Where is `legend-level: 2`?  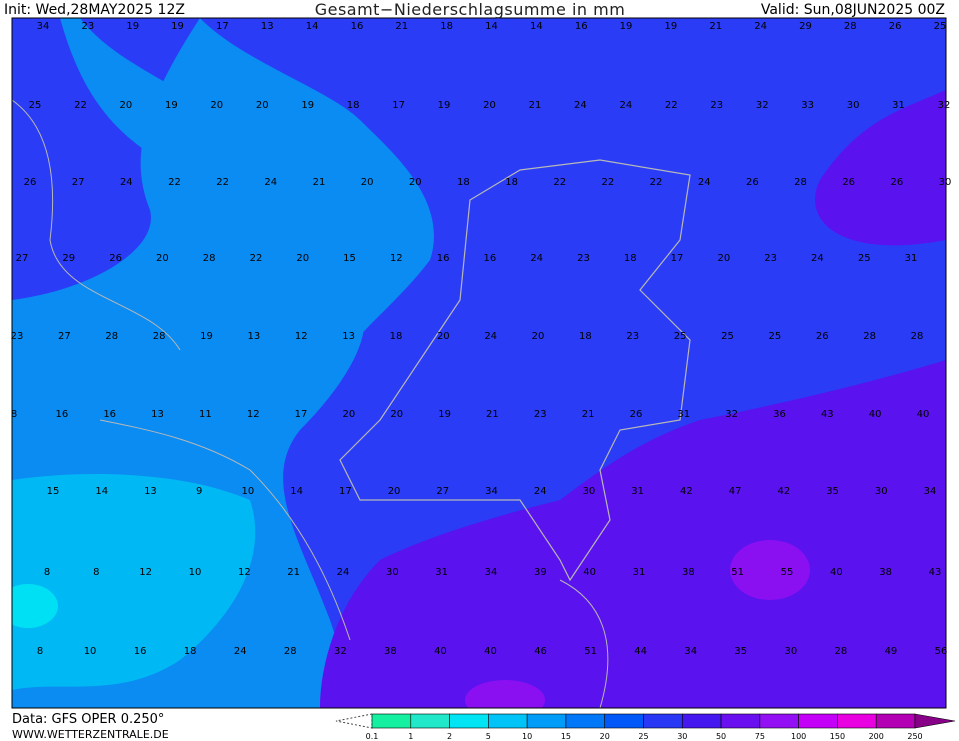 legend-level: 2 is located at coordinates (449, 736).